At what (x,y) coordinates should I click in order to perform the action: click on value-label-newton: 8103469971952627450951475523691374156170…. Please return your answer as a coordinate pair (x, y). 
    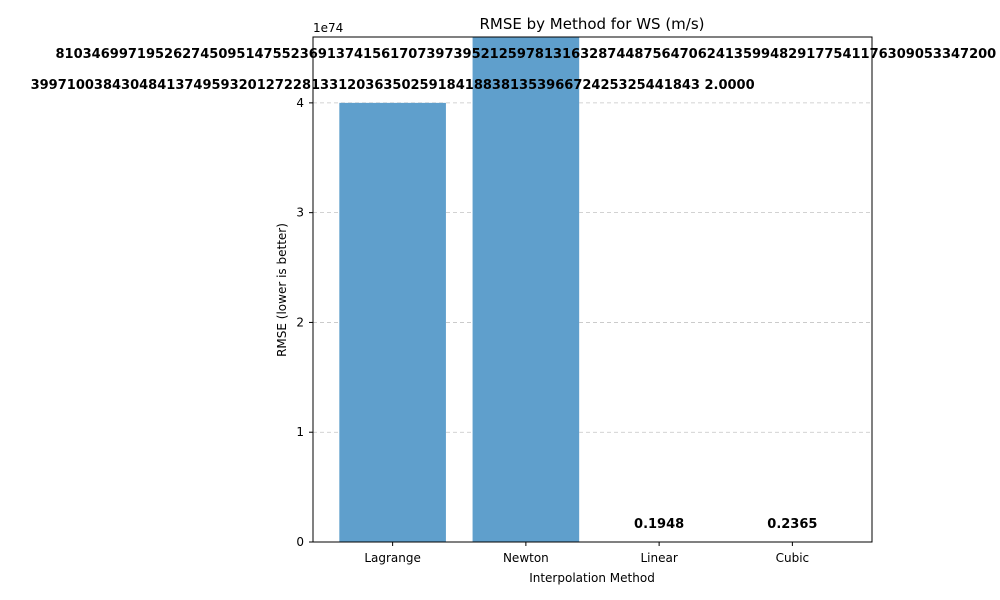
    Looking at the image, I should click on (526, 54).